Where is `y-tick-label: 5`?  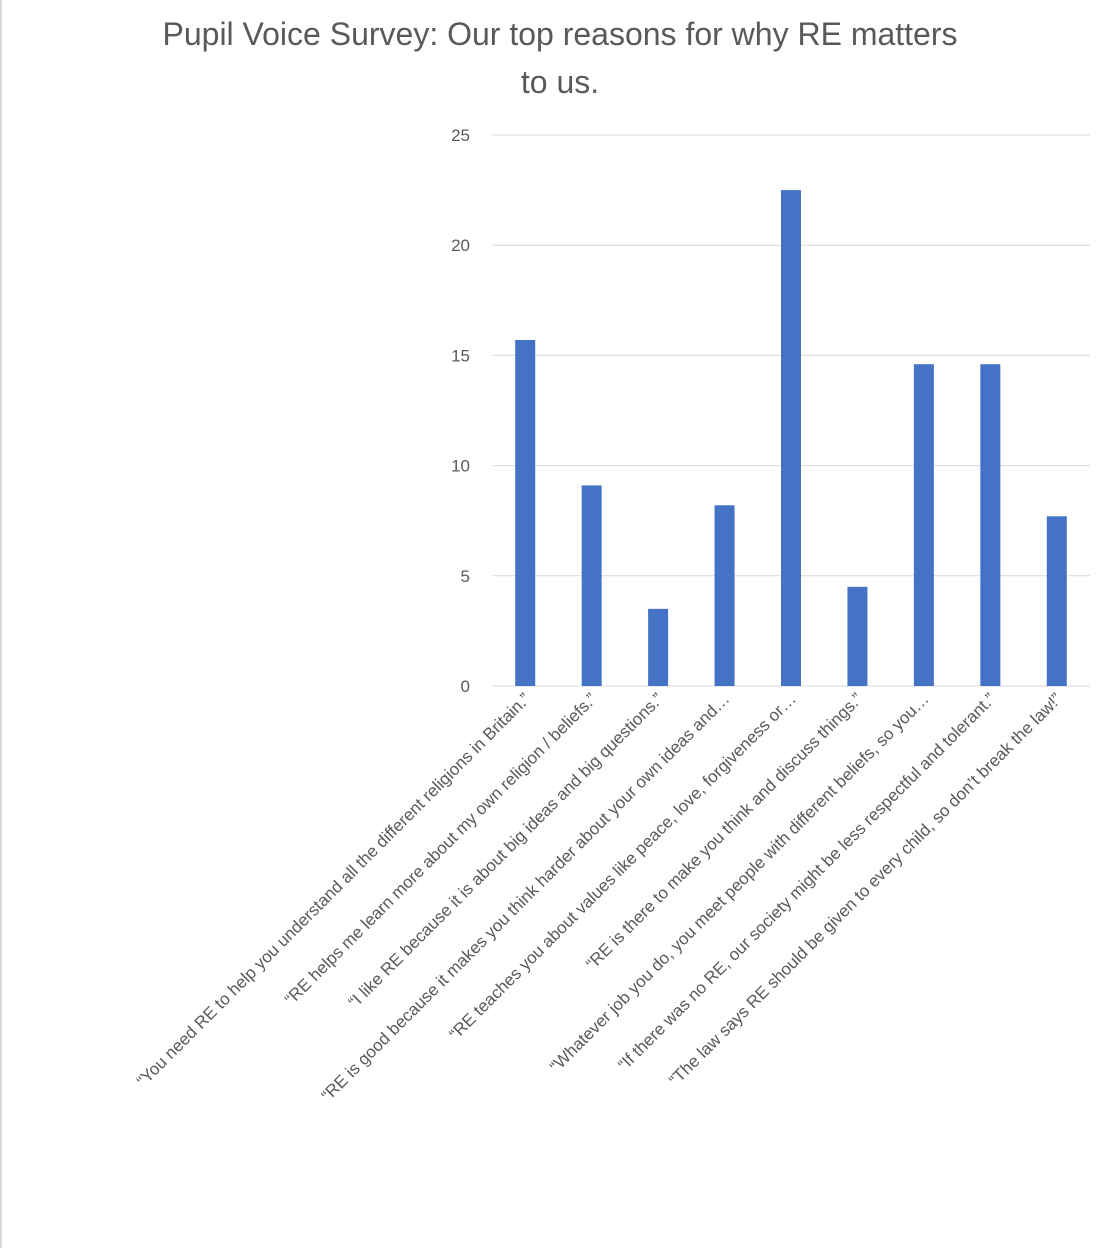 y-tick-label: 5 is located at coordinates (465, 576).